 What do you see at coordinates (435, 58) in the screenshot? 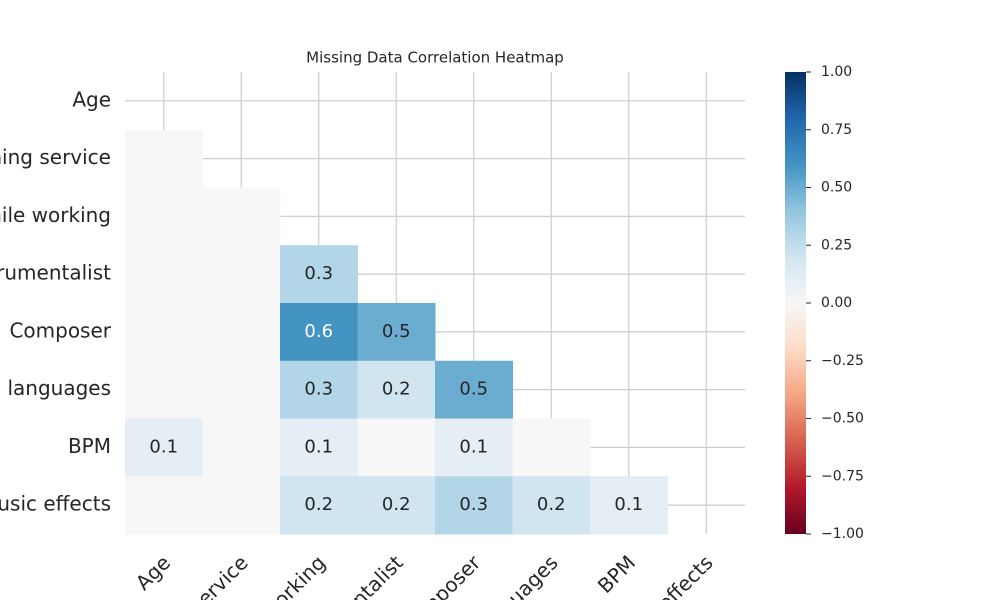
I see `chart-title: Missing Data Correlation Heatmap` at bounding box center [435, 58].